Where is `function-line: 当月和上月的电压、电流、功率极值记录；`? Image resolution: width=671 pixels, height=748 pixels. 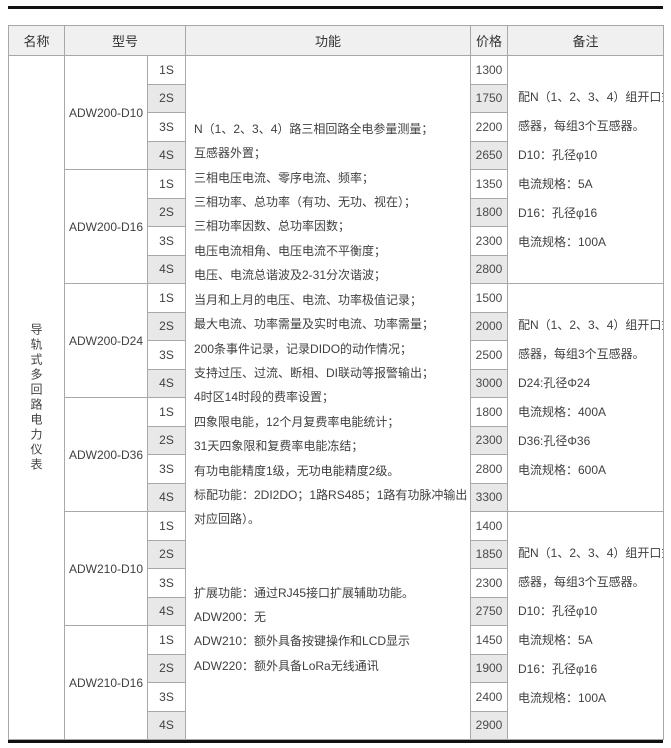 function-line: 当月和上月的电压、电流、功率极值记录； is located at coordinates (308, 299).